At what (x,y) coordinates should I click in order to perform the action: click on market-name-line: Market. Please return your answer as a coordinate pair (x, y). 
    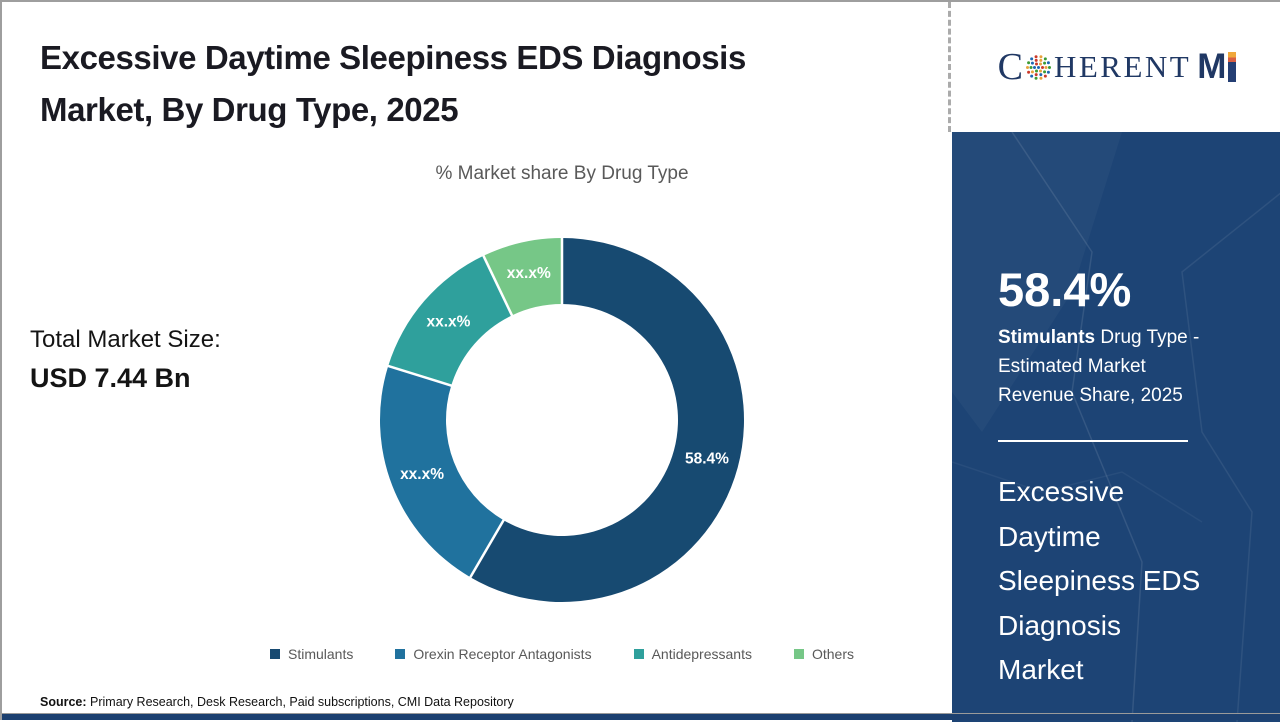
    Looking at the image, I should click on (1041, 669).